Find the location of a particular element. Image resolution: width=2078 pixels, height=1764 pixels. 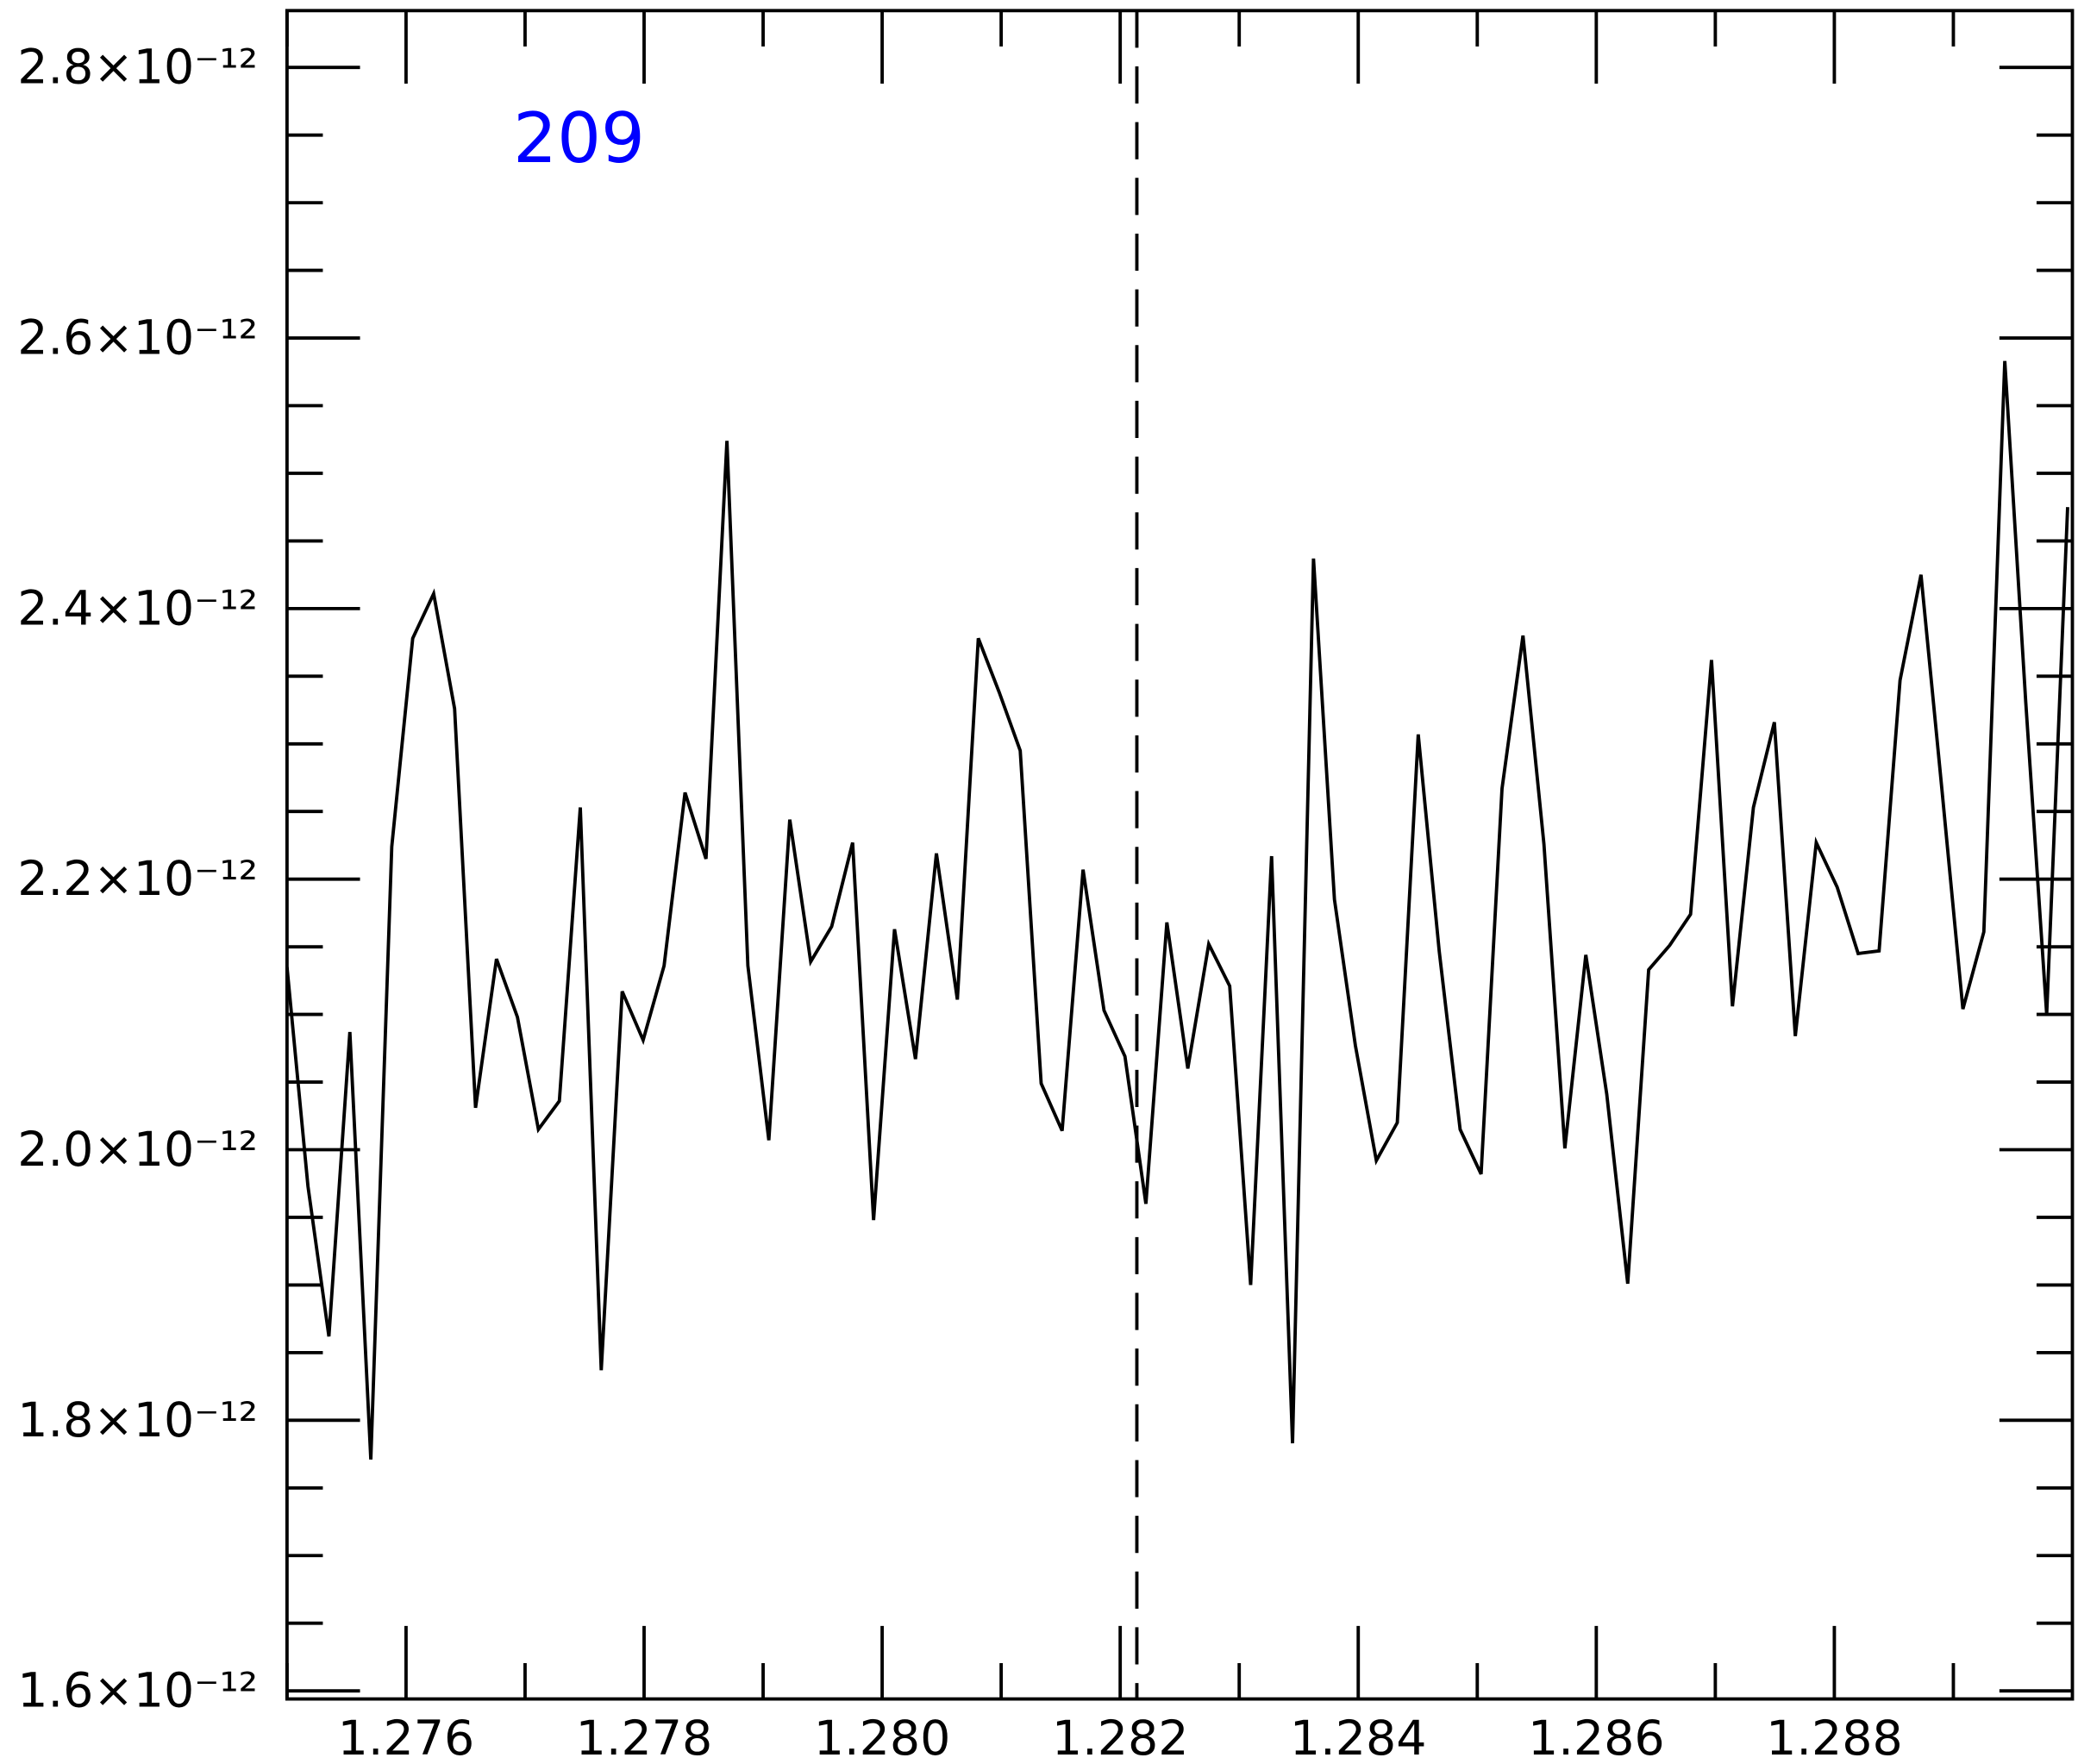

x-tick-label: 1.276 is located at coordinates (407, 1738).